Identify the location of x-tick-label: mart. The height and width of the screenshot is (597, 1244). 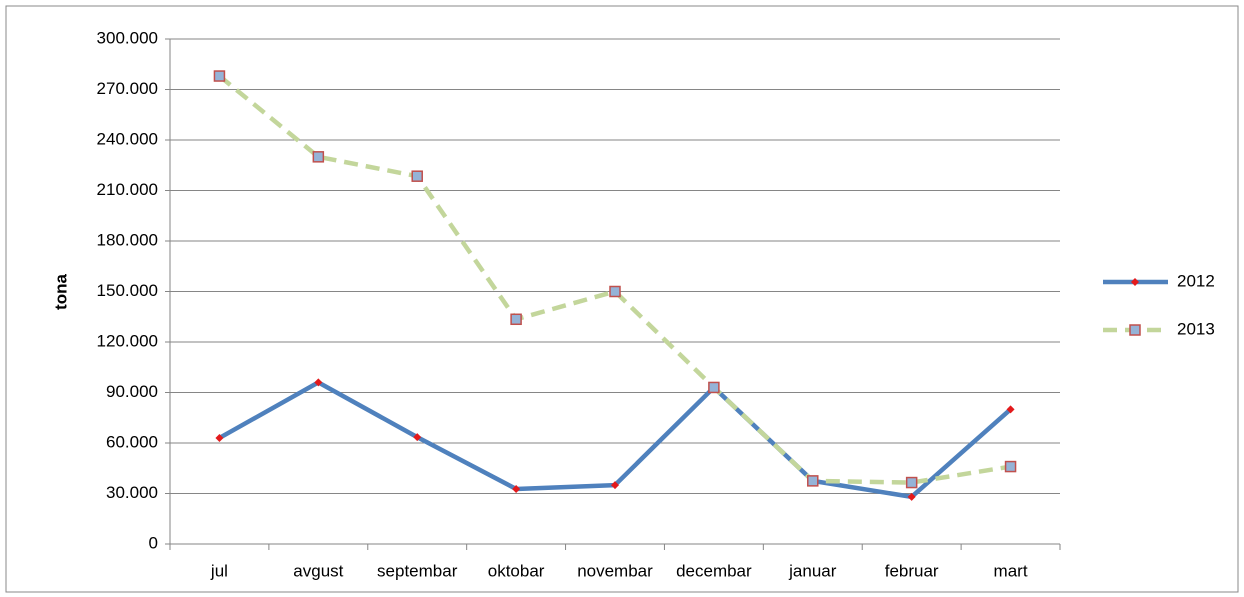
(1011, 570).